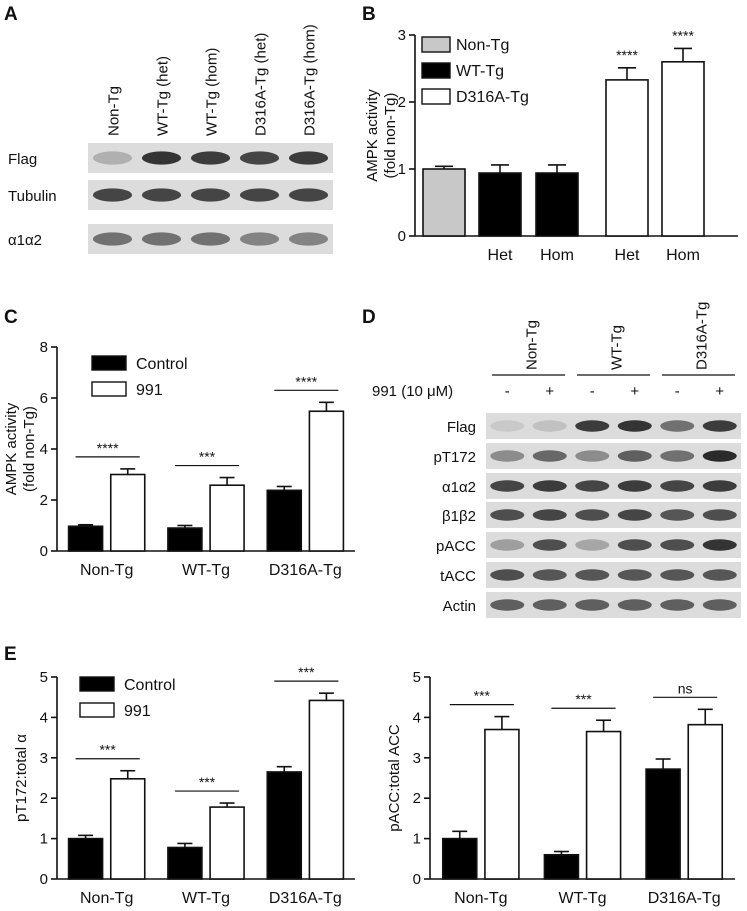  Describe the element at coordinates (458, 576) in the screenshot. I see `blot-row-label: tACC` at that location.